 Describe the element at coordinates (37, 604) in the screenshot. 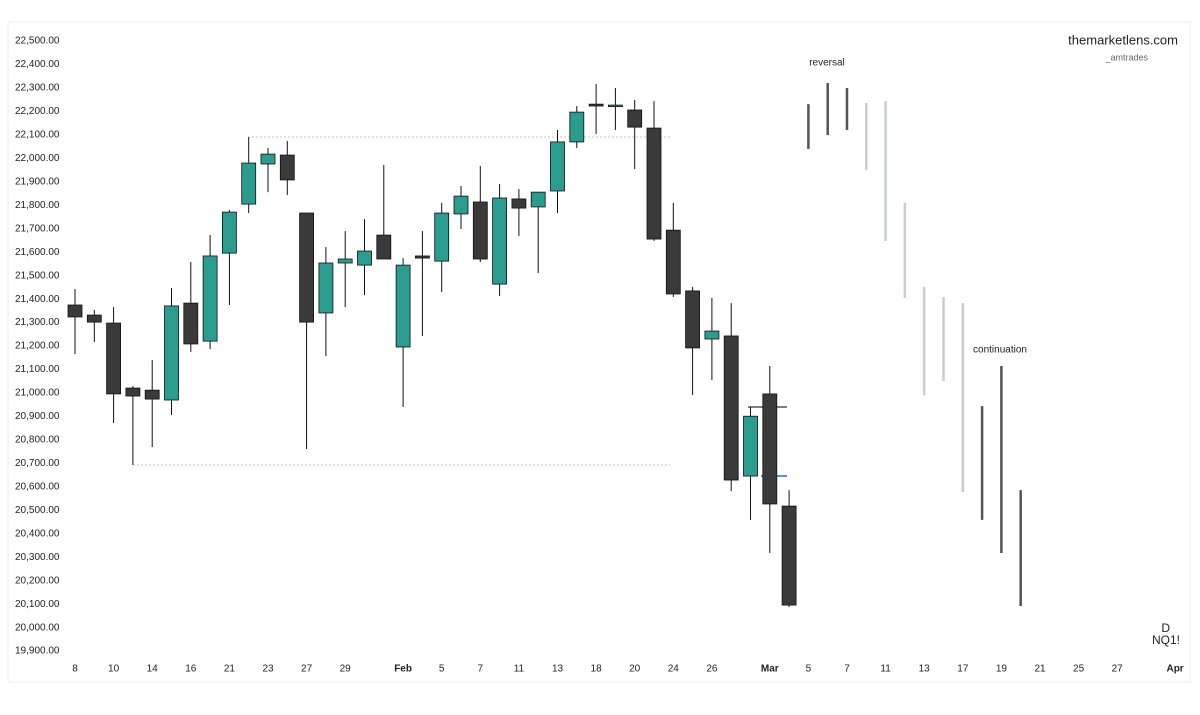

I see `y-tick-label: 20,100.00` at that location.